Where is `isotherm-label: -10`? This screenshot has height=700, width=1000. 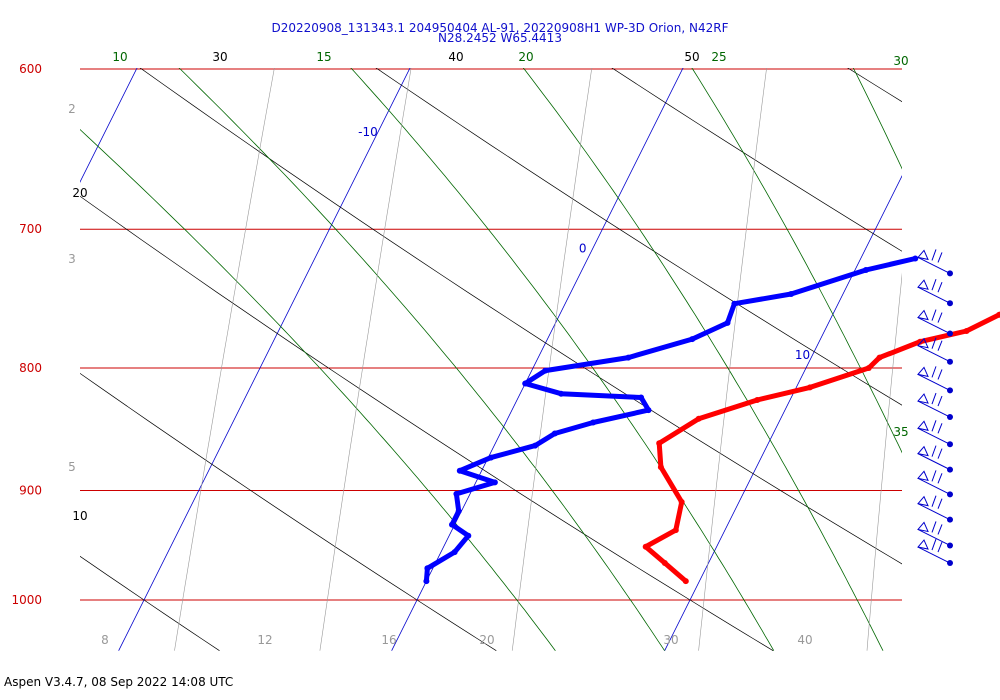
isotherm-label: -10 is located at coordinates (368, 132).